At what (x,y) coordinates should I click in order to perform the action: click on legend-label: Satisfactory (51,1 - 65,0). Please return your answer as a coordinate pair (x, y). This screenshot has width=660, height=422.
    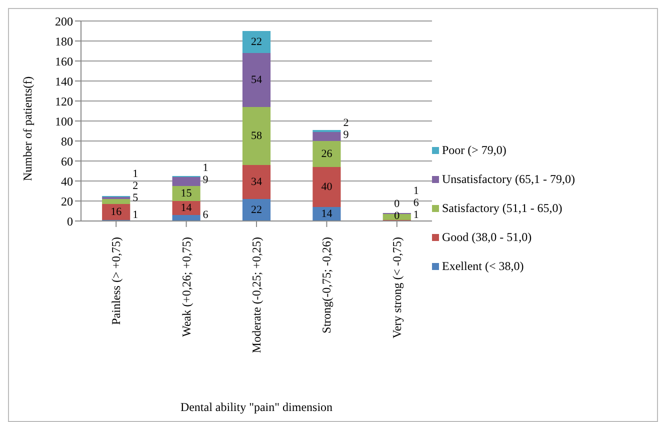
    Looking at the image, I should click on (502, 208).